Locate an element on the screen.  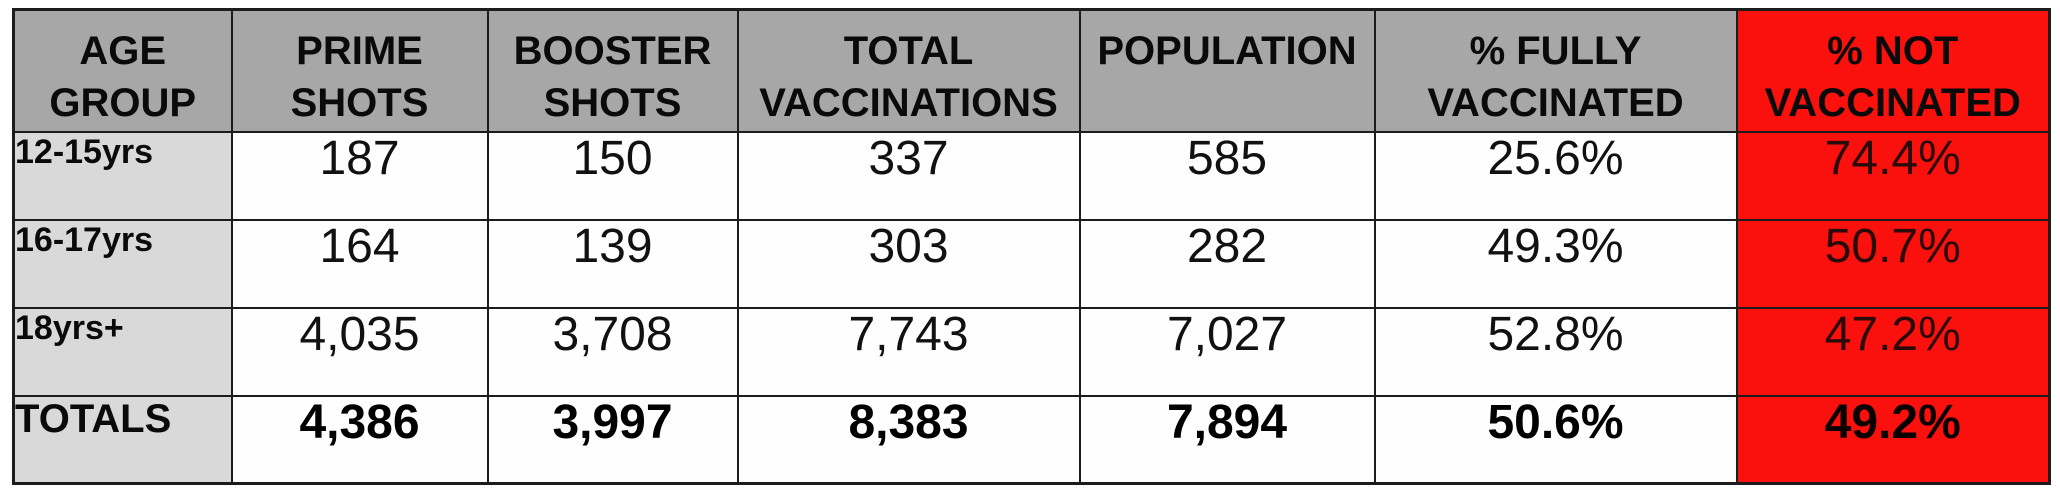
header-line: POPULATION is located at coordinates (1227, 51).